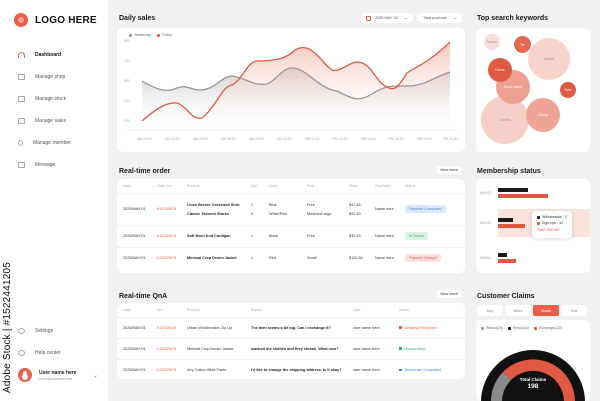  I want to click on sidebar-item-label: Settings, so click(44, 331).